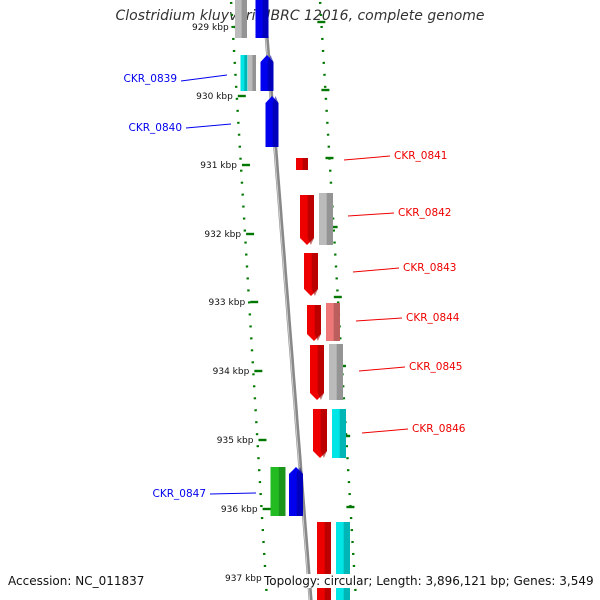  Describe the element at coordinates (155, 128) in the screenshot. I see `gene-label: CKR_0840` at that location.